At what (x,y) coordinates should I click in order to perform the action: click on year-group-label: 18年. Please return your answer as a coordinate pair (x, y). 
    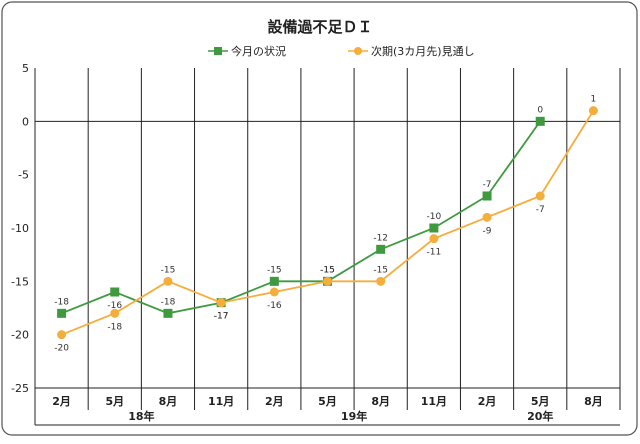
    Looking at the image, I should click on (141, 416).